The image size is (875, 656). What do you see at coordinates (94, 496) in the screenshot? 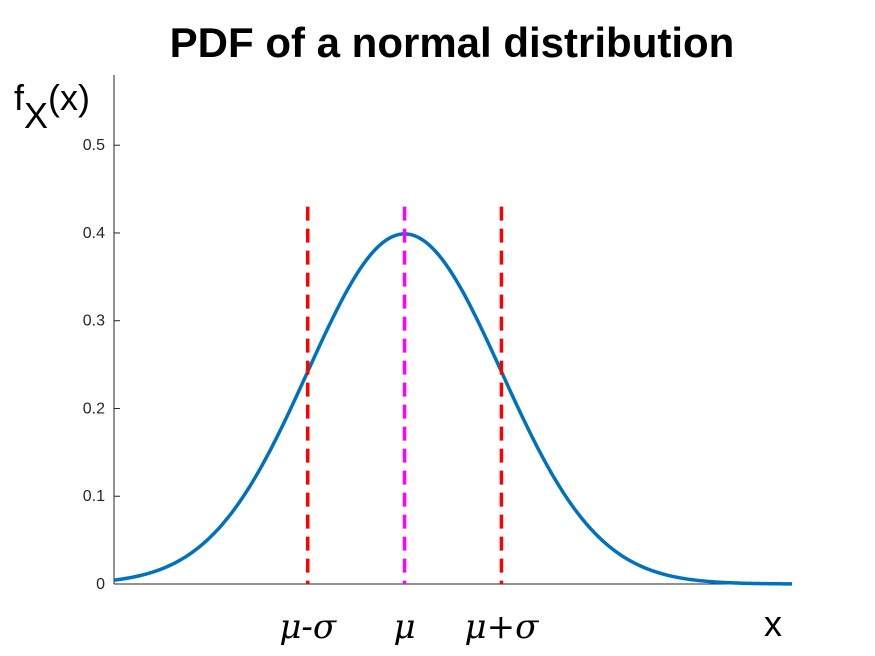
I see `y-tick-label: 0.1` at bounding box center [94, 496].